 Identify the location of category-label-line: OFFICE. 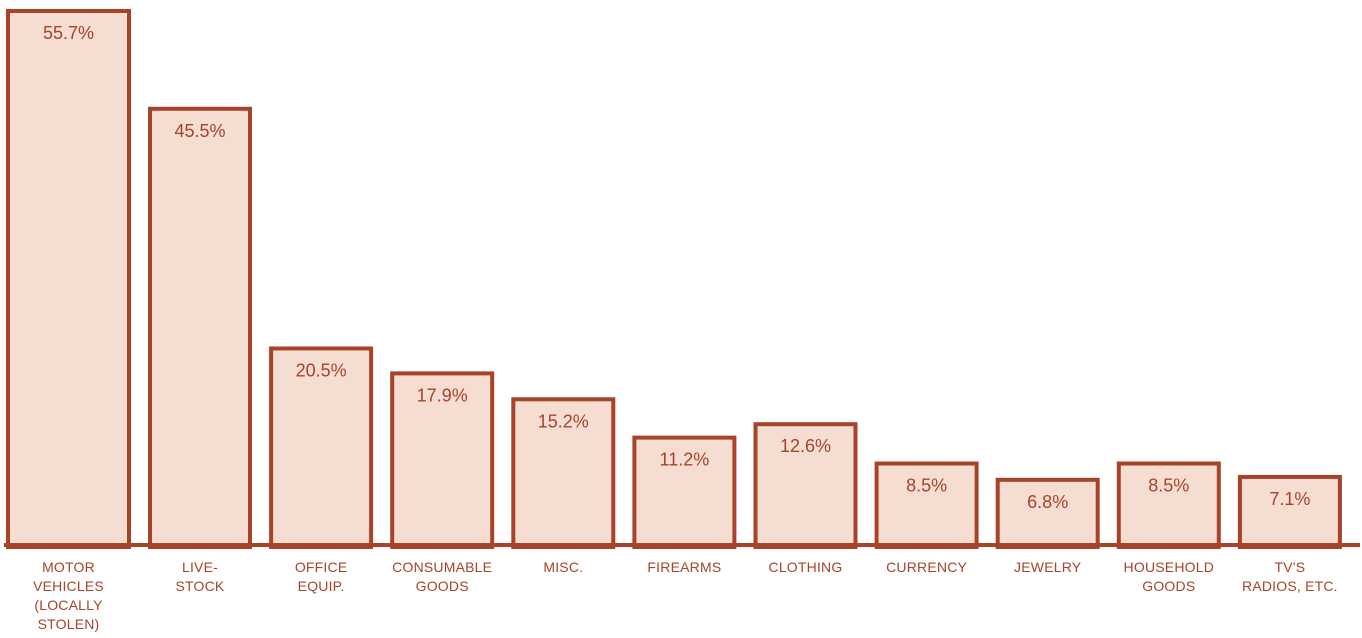
(321, 567).